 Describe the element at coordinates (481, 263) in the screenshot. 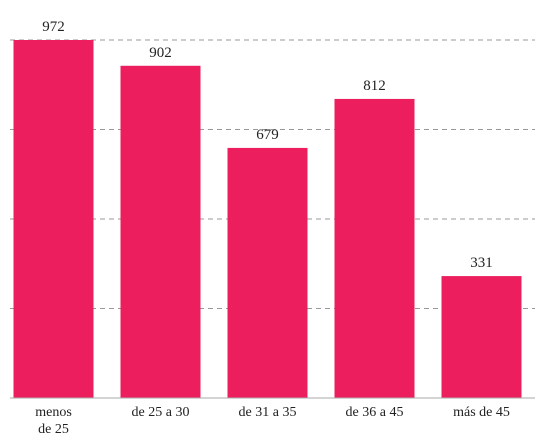

I see `value-label: 331` at that location.